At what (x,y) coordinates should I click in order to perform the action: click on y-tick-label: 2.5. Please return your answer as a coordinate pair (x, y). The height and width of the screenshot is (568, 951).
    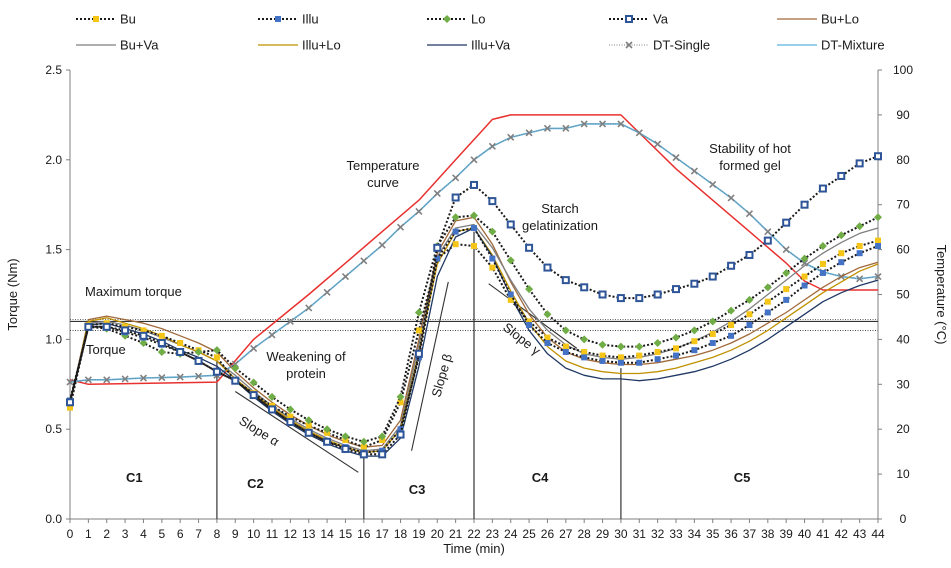
    Looking at the image, I should click on (53, 70).